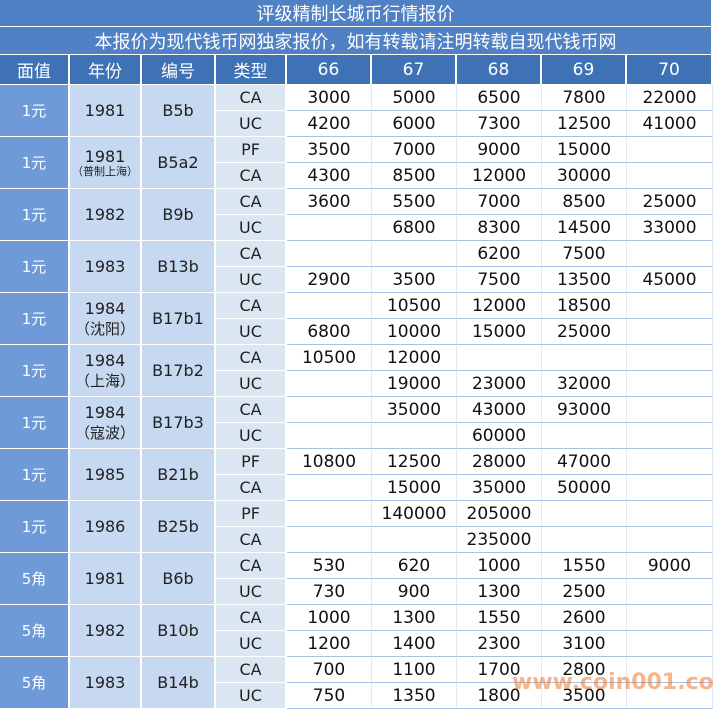  What do you see at coordinates (106, 423) in the screenshot?
I see `year: 1984 （寇波）` at bounding box center [106, 423].